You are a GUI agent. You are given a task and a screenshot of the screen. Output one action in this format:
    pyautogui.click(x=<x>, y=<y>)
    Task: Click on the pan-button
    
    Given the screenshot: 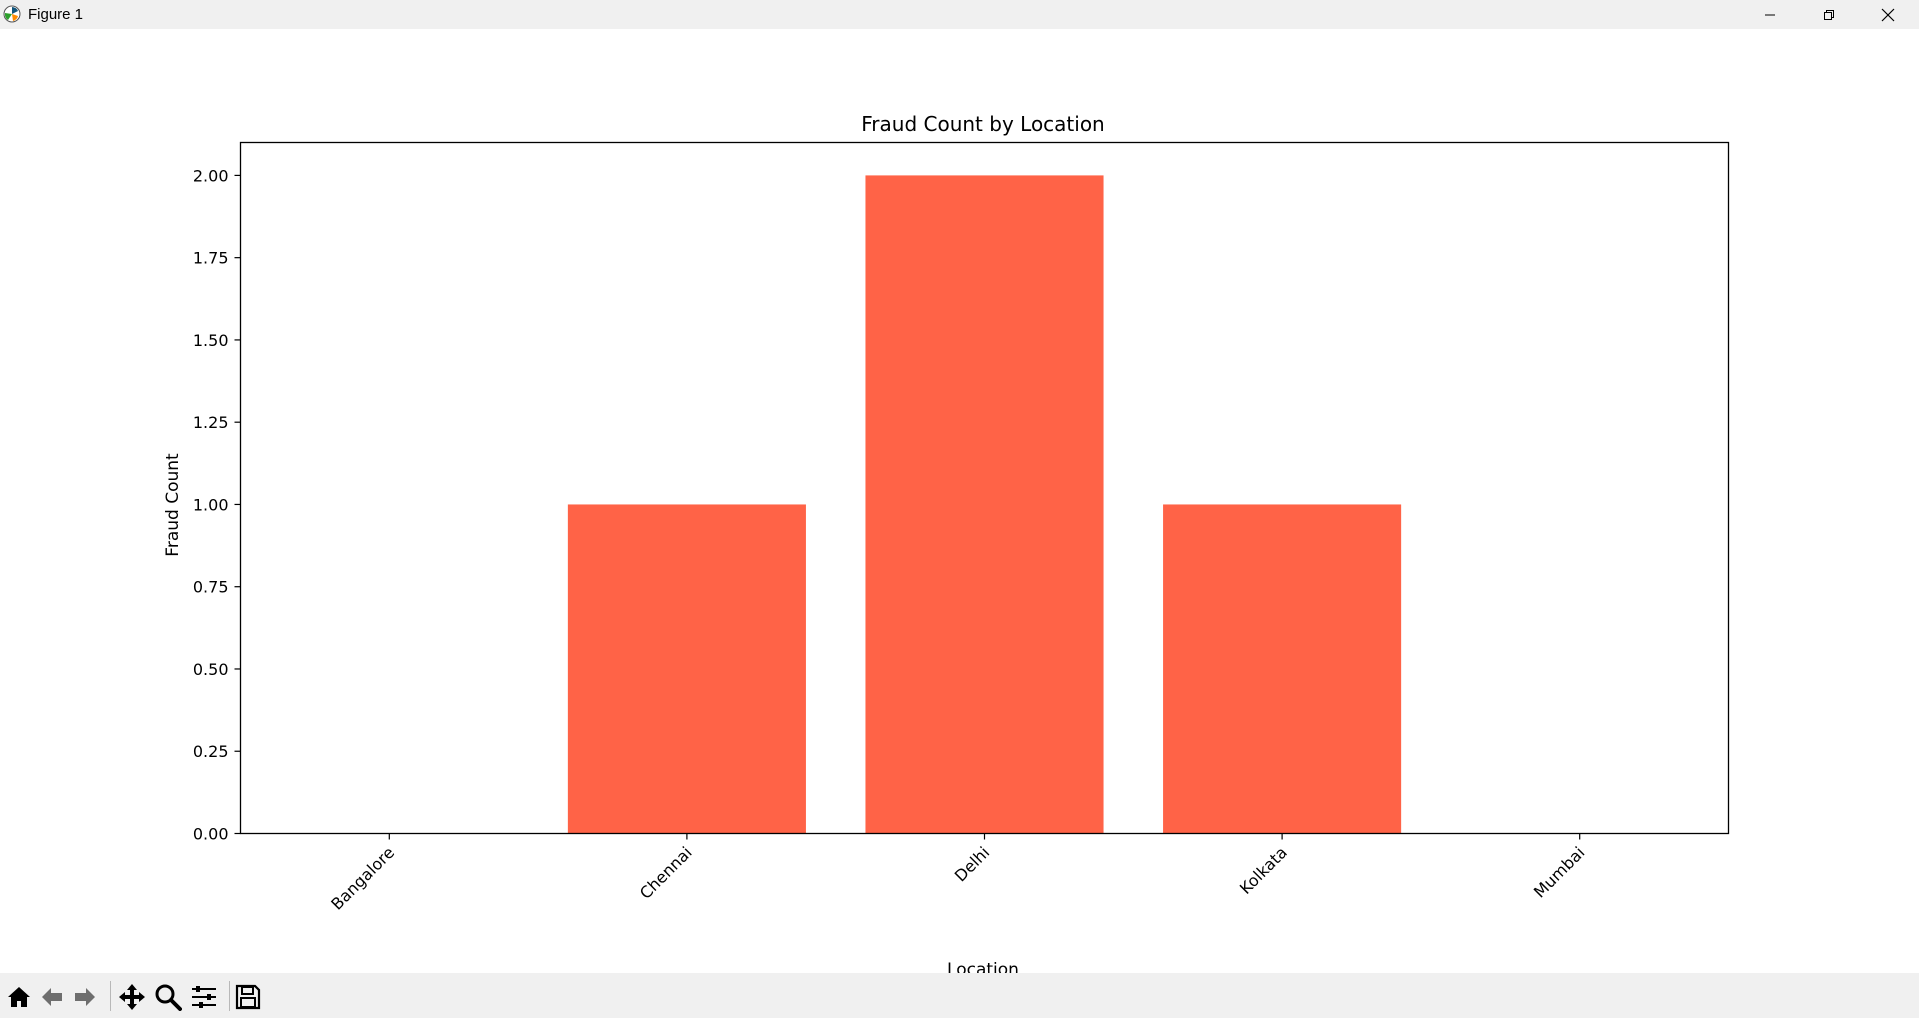 What is the action you would take?
    pyautogui.click(x=132, y=997)
    